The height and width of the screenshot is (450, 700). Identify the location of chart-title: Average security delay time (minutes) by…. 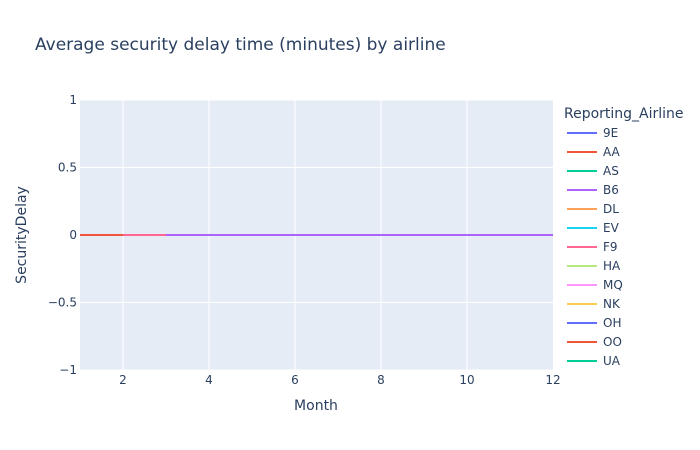
(240, 45).